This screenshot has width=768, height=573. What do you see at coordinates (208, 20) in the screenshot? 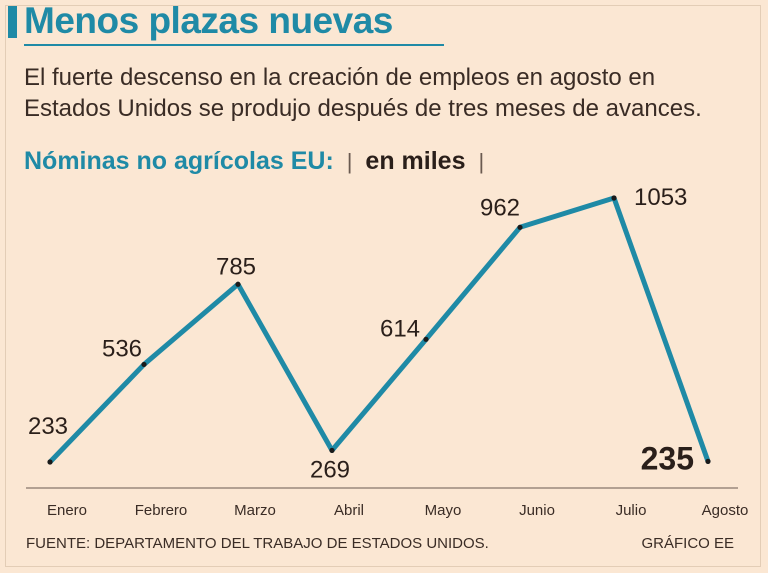
I see `page-title: Menos plazas nuevas` at bounding box center [208, 20].